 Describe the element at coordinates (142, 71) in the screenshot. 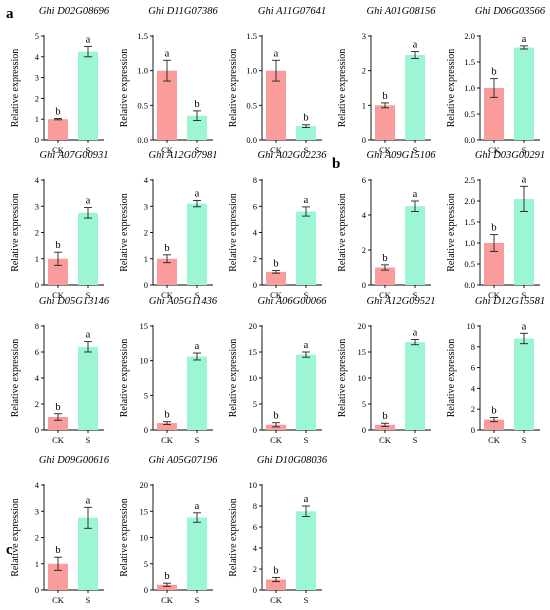

I see `y-tick-label: 1.0` at that location.